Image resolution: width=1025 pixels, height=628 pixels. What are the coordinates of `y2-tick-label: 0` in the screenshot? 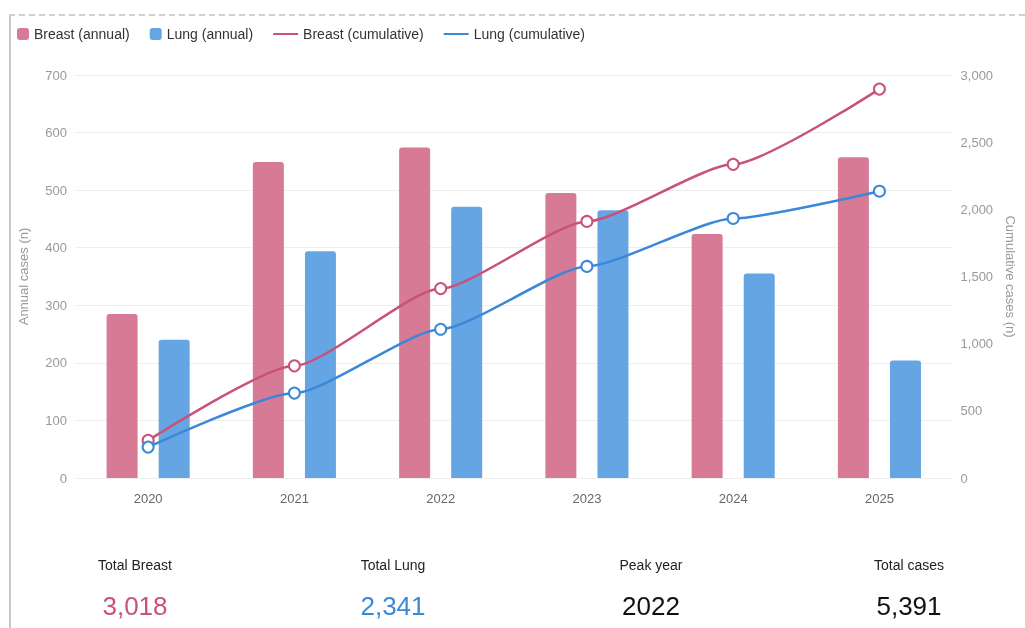 It's located at (964, 478).